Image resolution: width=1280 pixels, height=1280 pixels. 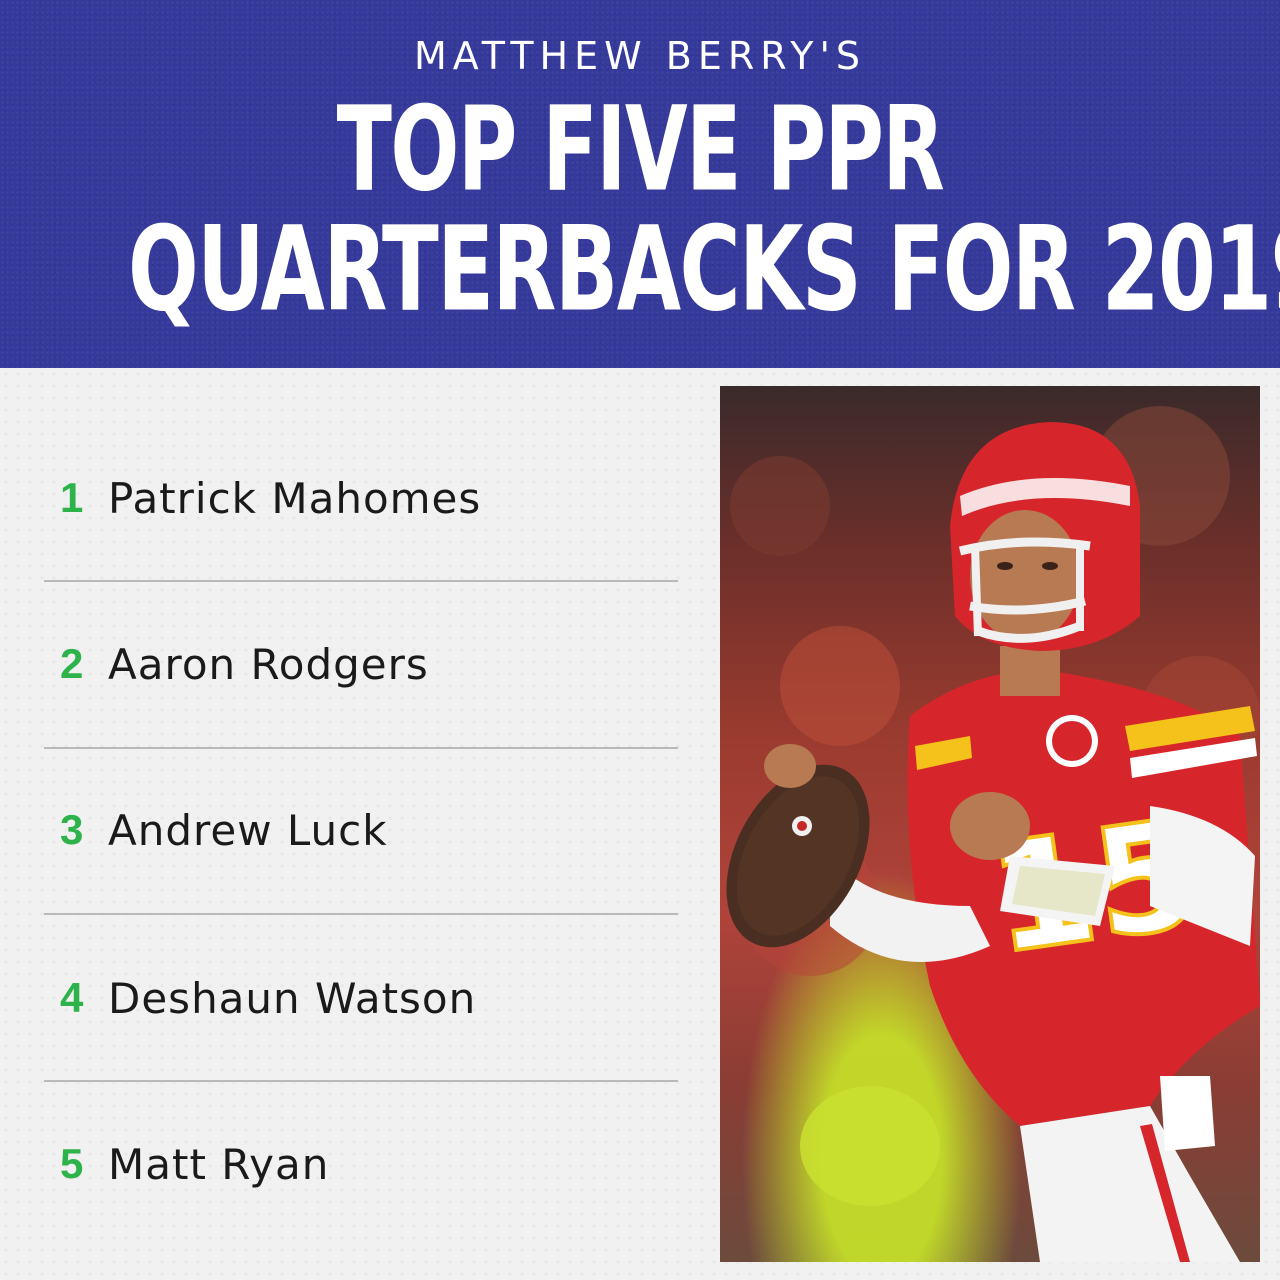 I want to click on player-name: Deshaun Watson, so click(x=292, y=998).